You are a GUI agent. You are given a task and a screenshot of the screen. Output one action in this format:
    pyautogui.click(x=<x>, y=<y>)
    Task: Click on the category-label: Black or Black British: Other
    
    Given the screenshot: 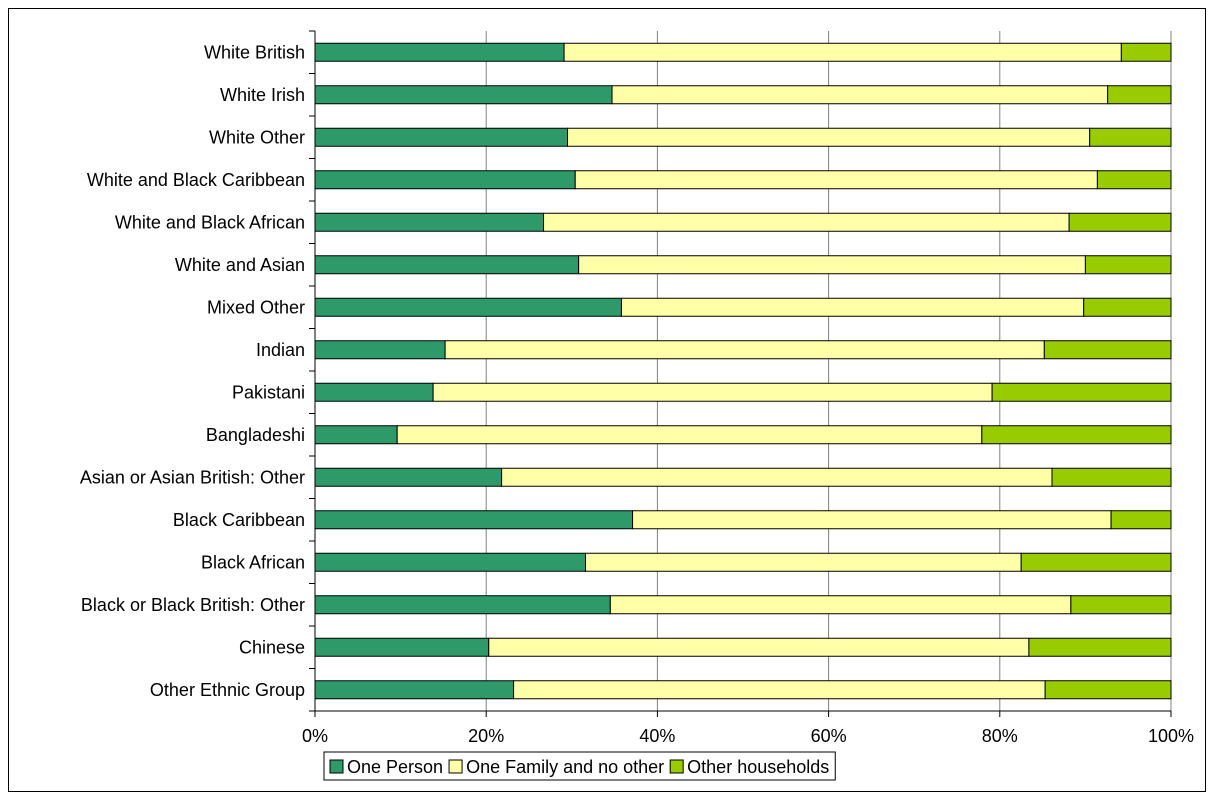 What is the action you would take?
    pyautogui.click(x=193, y=605)
    